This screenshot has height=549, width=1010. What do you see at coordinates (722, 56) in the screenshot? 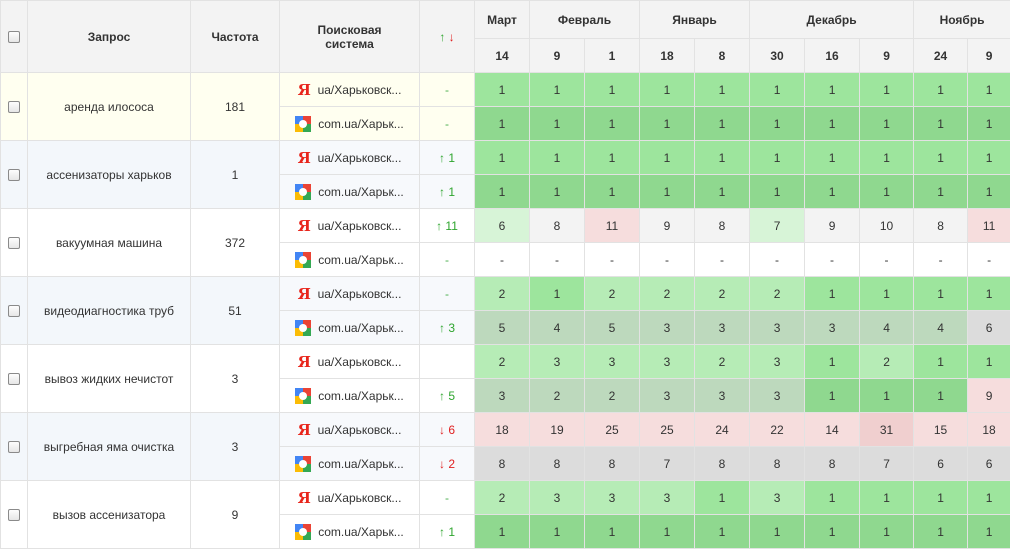
I see `date-column-header: 8` at bounding box center [722, 56].